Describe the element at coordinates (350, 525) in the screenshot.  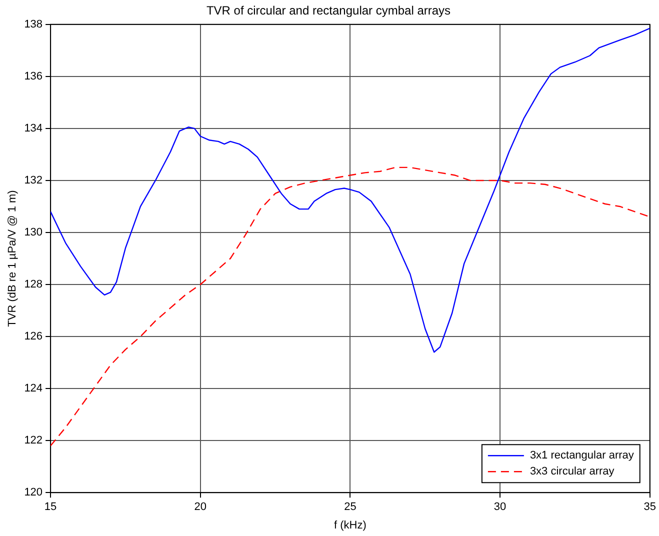
I see `x-axis-title: f (kHz)` at that location.